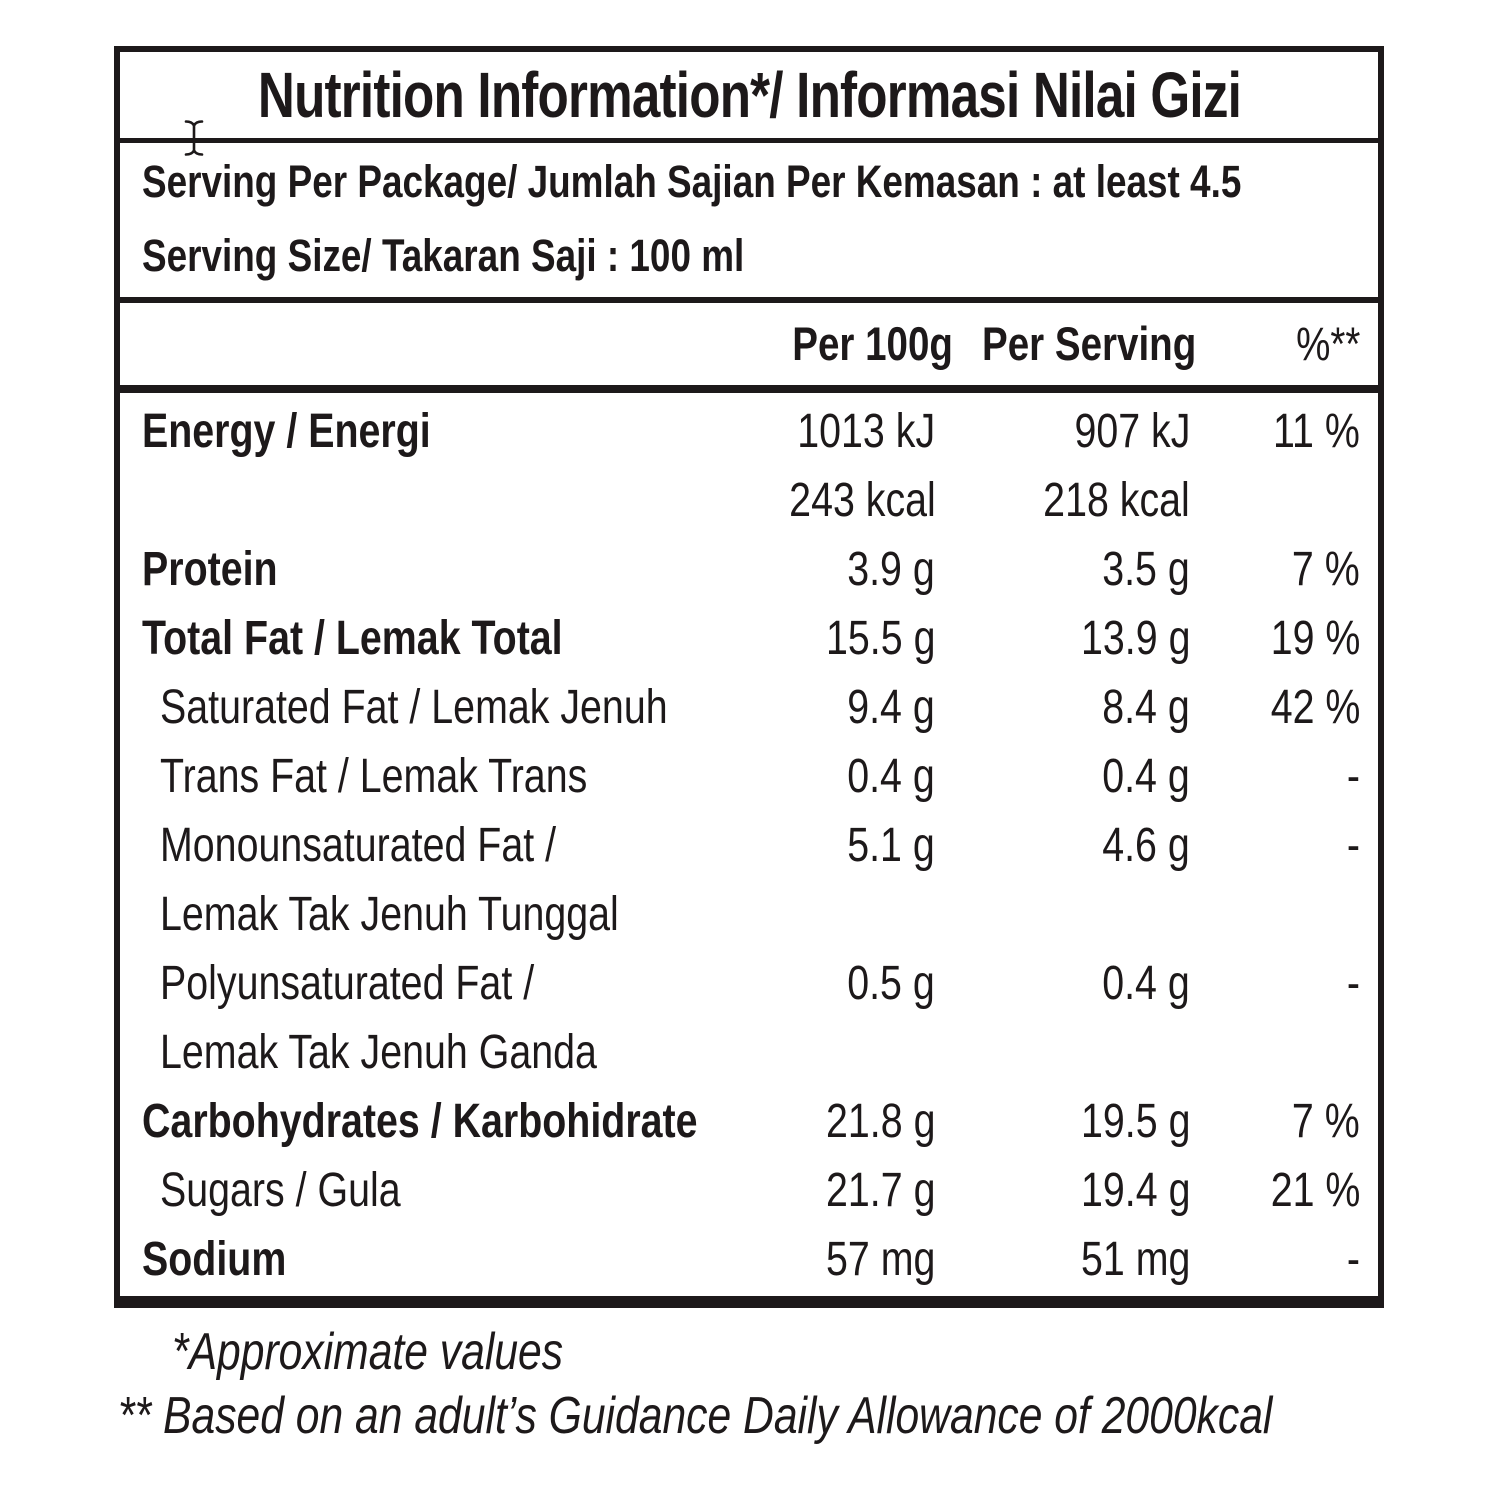  I want to click on per-serving-value: 19.4 g, so click(1135, 1190).